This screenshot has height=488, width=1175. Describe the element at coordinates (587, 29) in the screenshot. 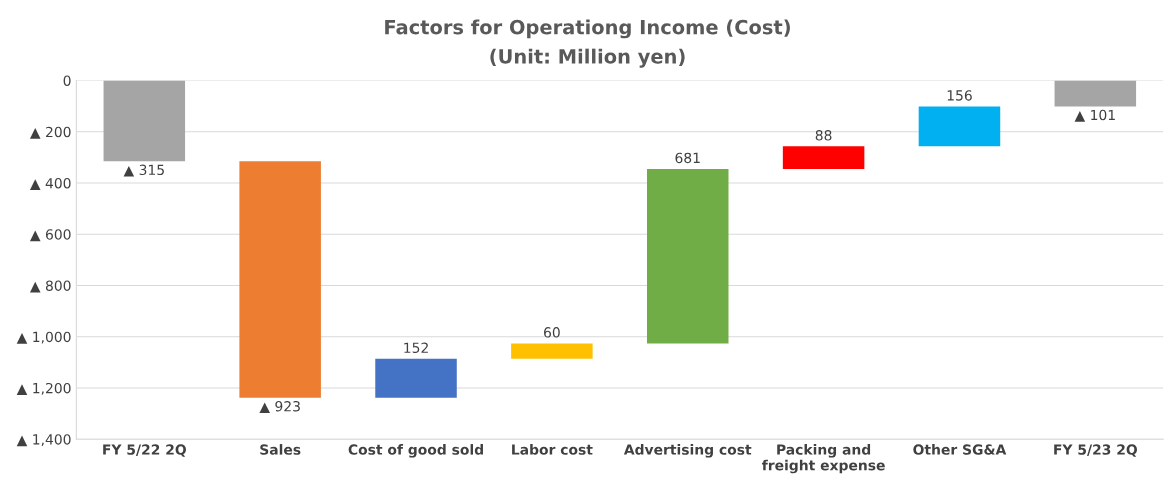

I see `chart-title: Factors for Operationg Income (Cost)` at that location.